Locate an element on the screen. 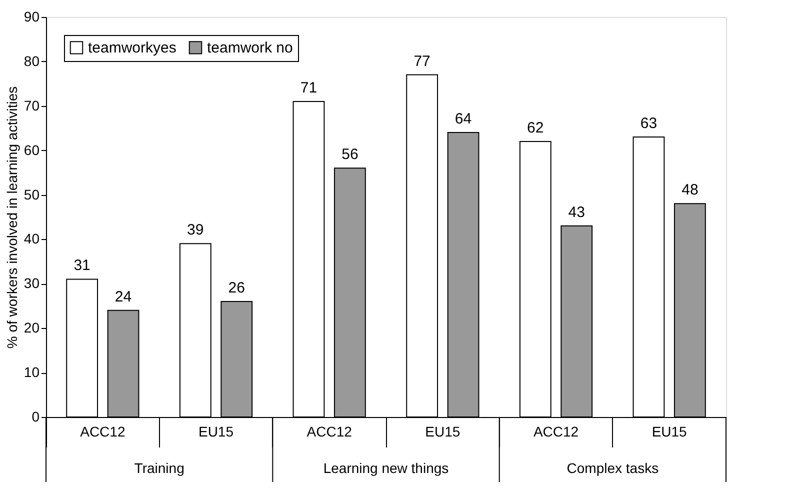 This screenshot has height=500, width=789. data-label: 64 is located at coordinates (463, 119).